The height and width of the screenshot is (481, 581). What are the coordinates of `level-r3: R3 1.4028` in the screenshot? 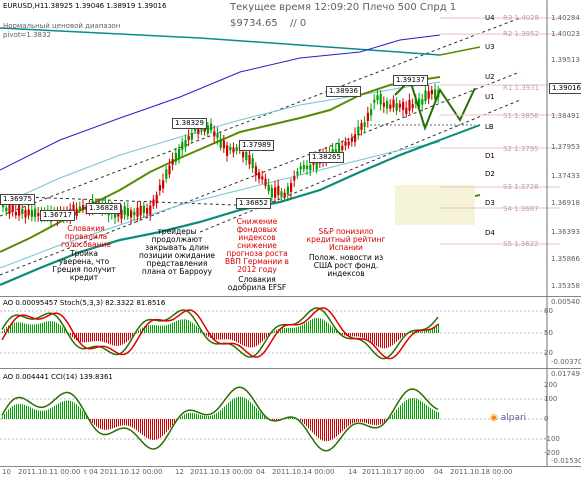 It's located at (521, 18).